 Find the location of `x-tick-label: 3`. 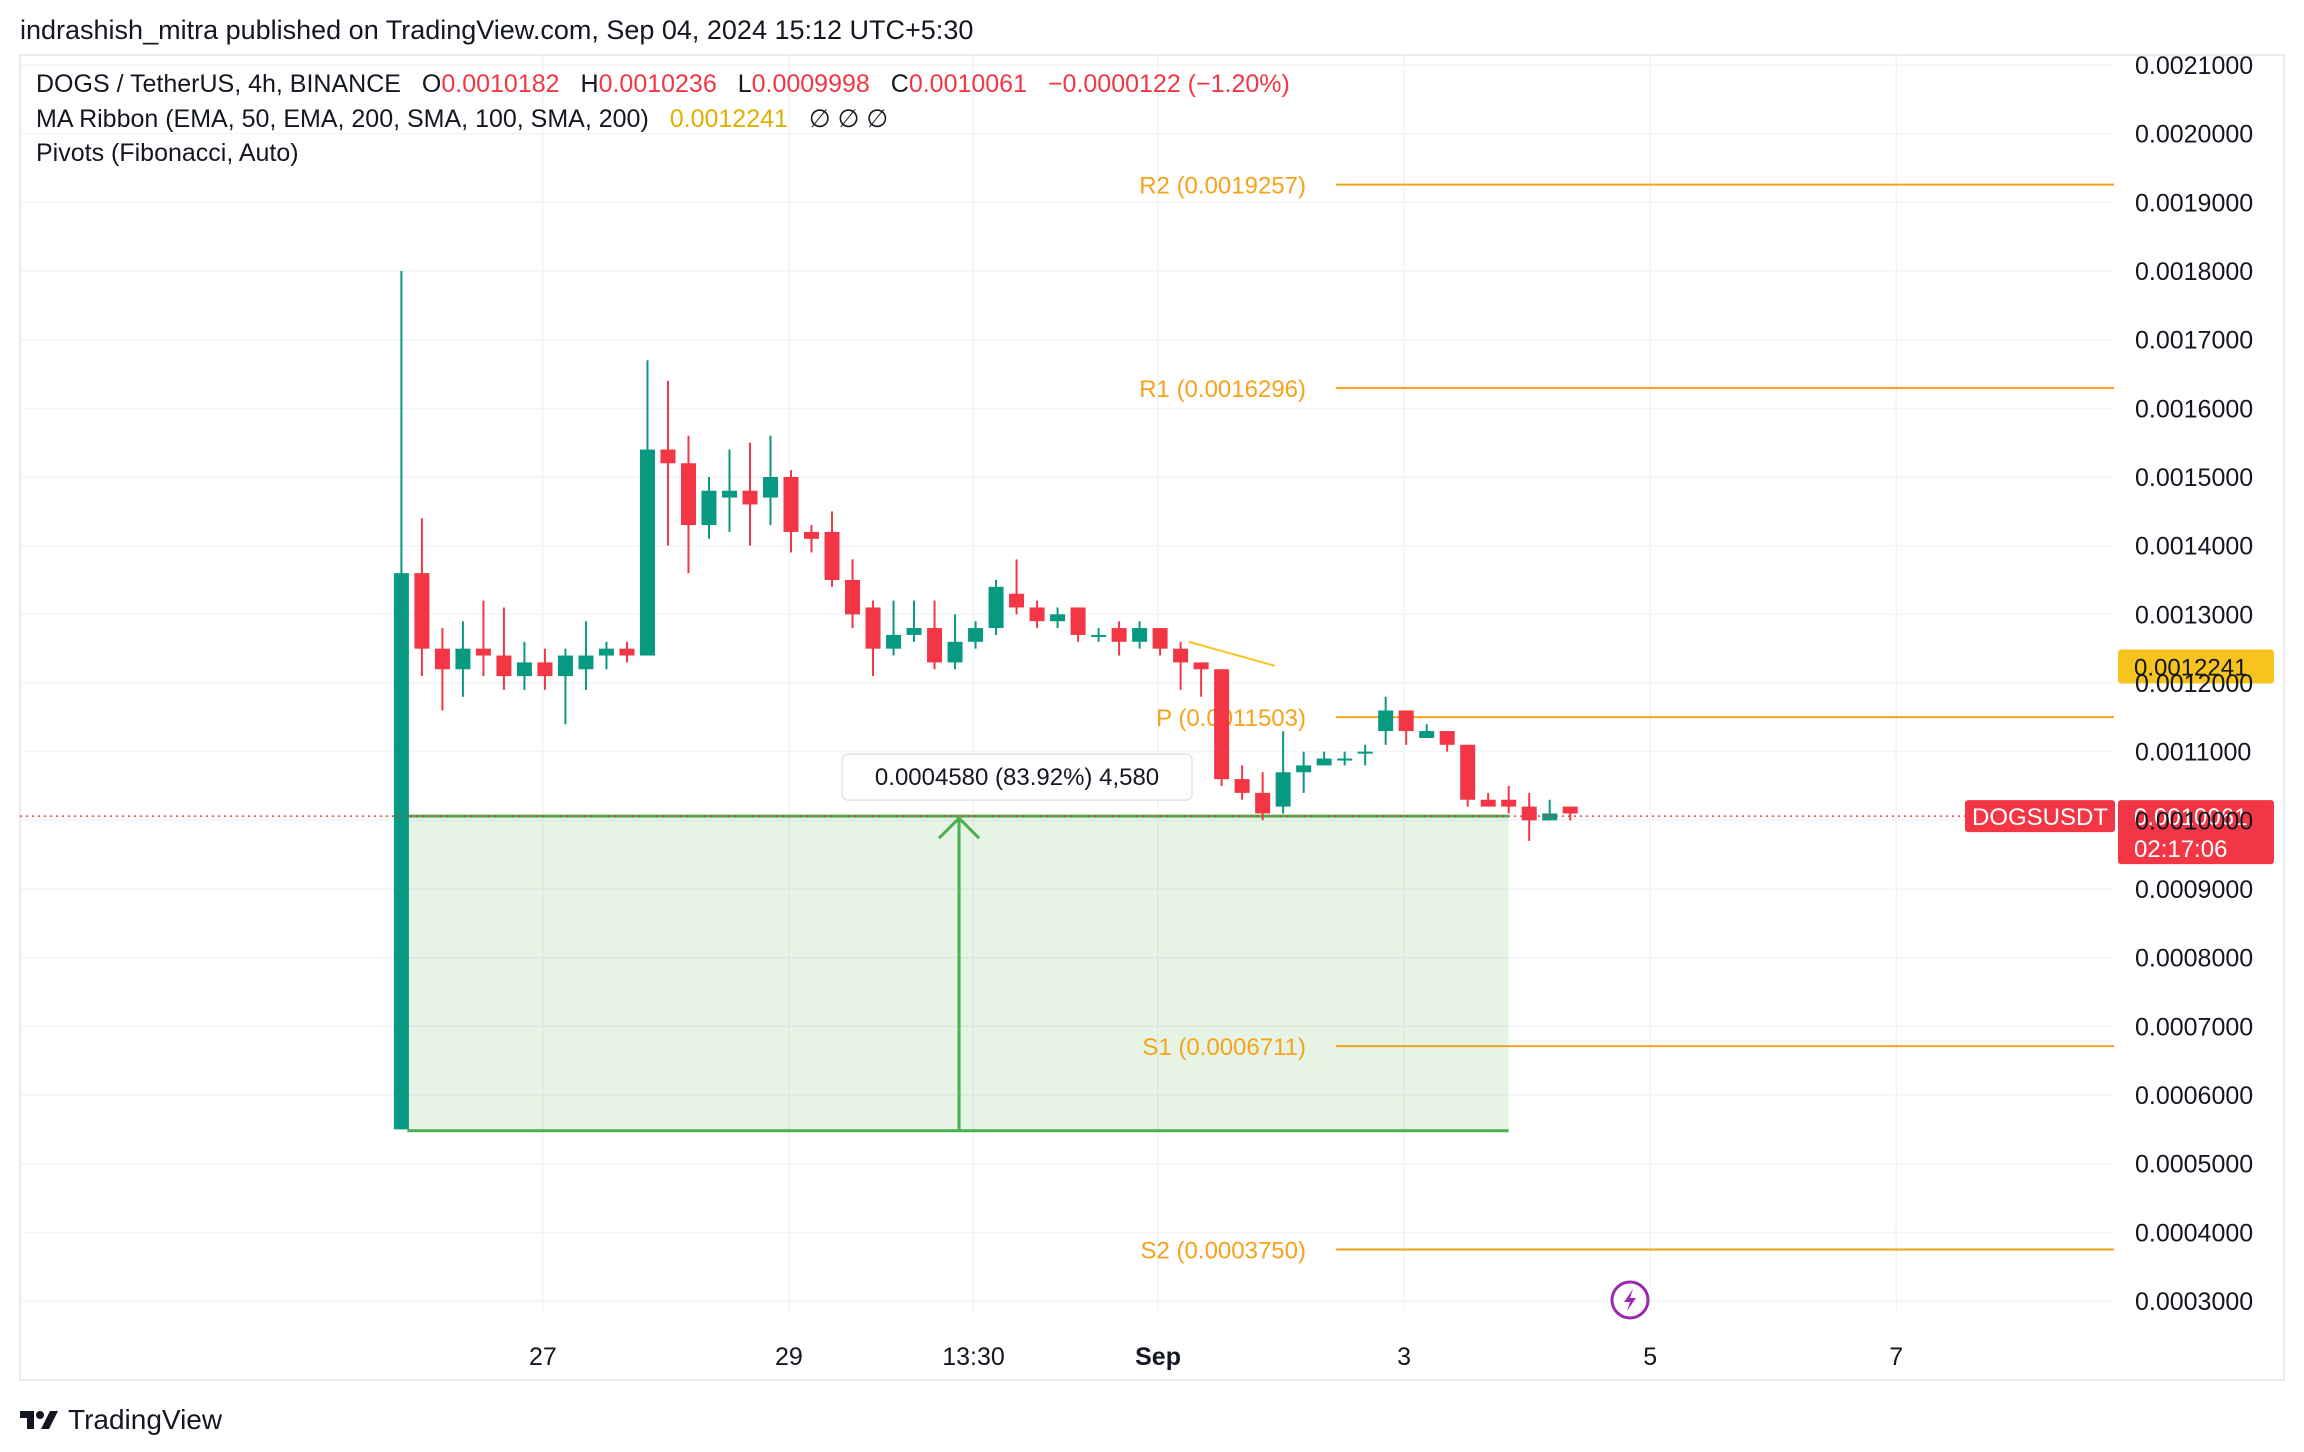

x-tick-label: 3 is located at coordinates (1404, 1357).